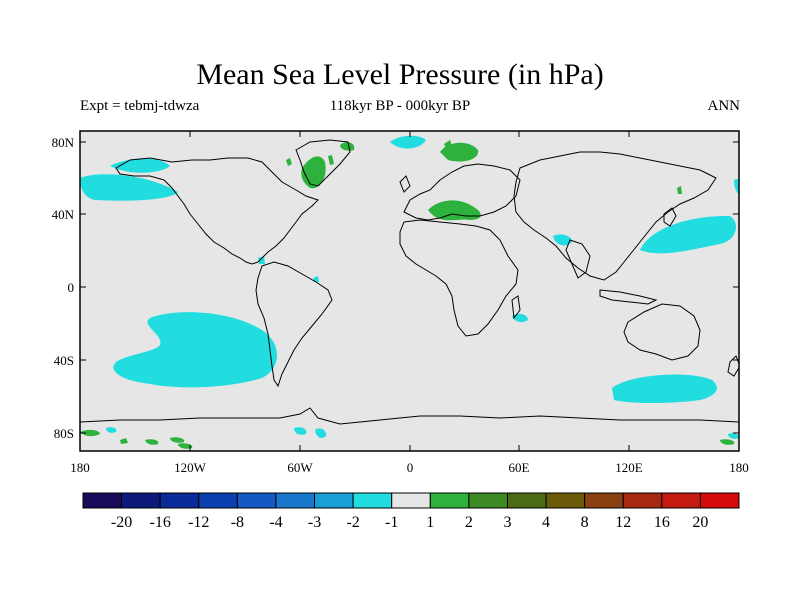 This screenshot has height=600, width=800. Describe the element at coordinates (237, 522) in the screenshot. I see `legend-label: -8` at that location.